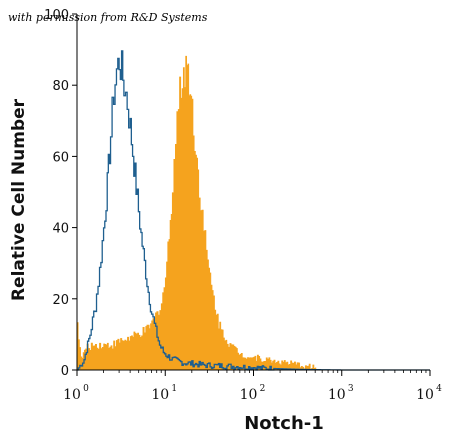 The image size is (450, 441). I want to click on y-tick-label: 20, so click(60, 300).